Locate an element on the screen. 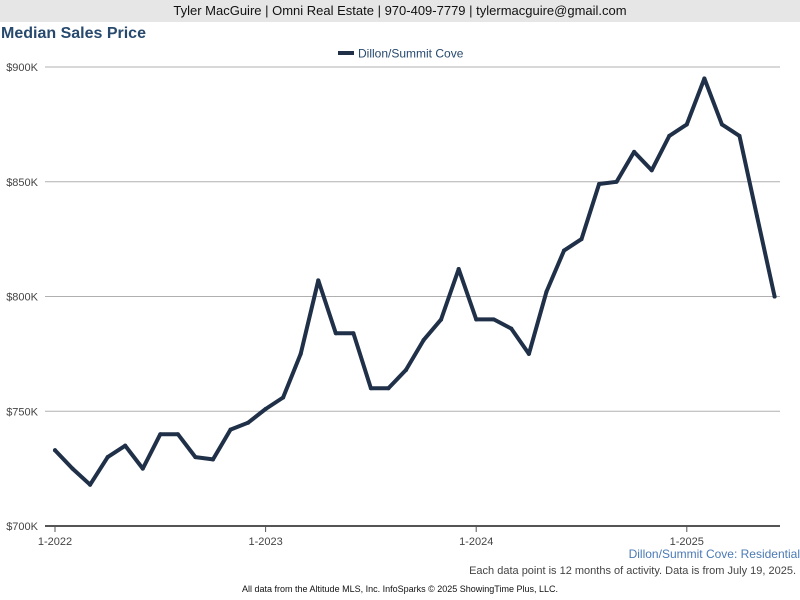  x-tick-label: 1-2025 is located at coordinates (687, 542).